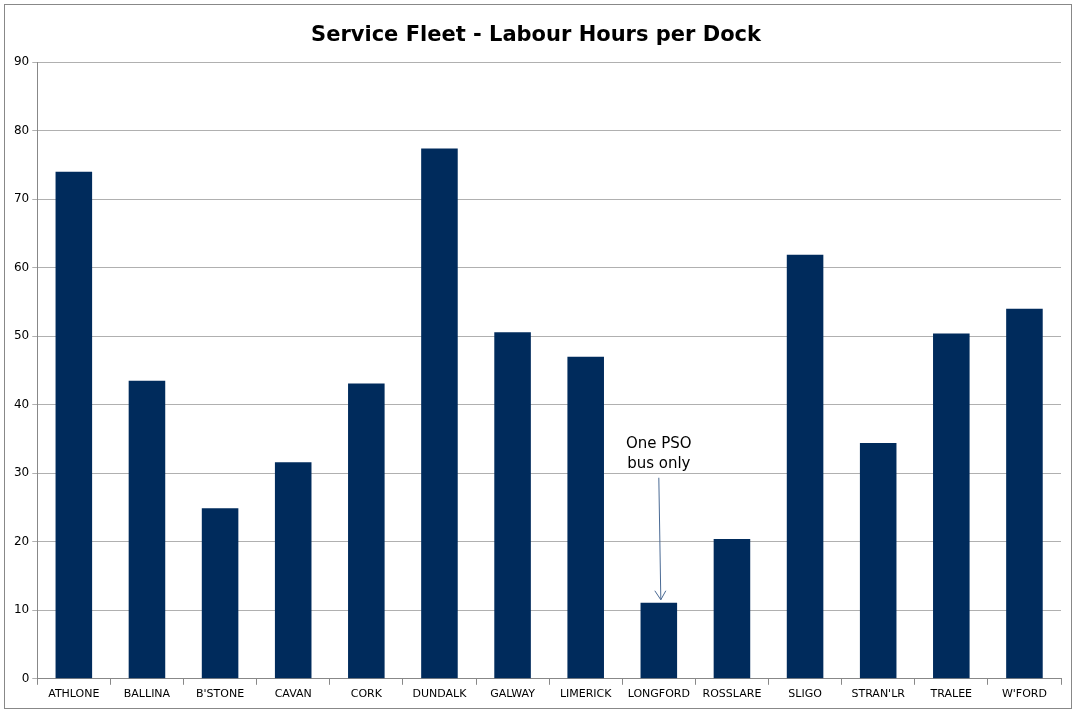 The image size is (1076, 713). Describe the element at coordinates (513, 694) in the screenshot. I see `x-tick-label: GALWAY` at that location.